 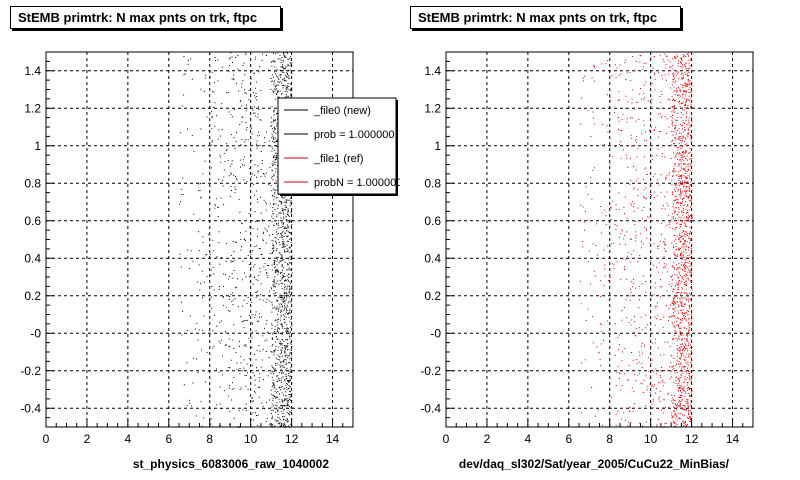 What do you see at coordinates (145, 17) in the screenshot?
I see `chart-title: StEMB primtrk: N max pnts on trk, ftpc` at bounding box center [145, 17].